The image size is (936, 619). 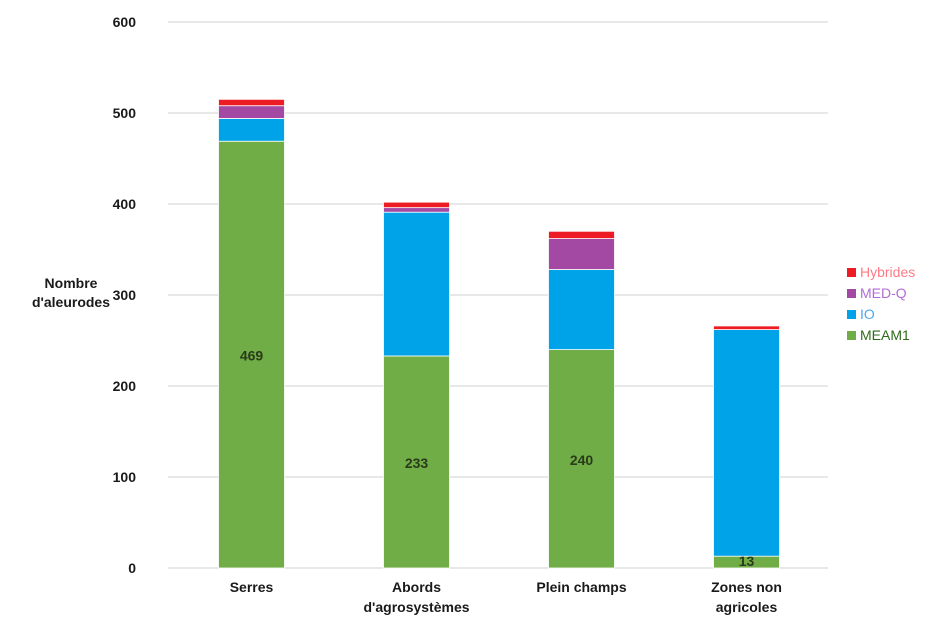 I want to click on x-category-label: Serres, so click(x=252, y=587).